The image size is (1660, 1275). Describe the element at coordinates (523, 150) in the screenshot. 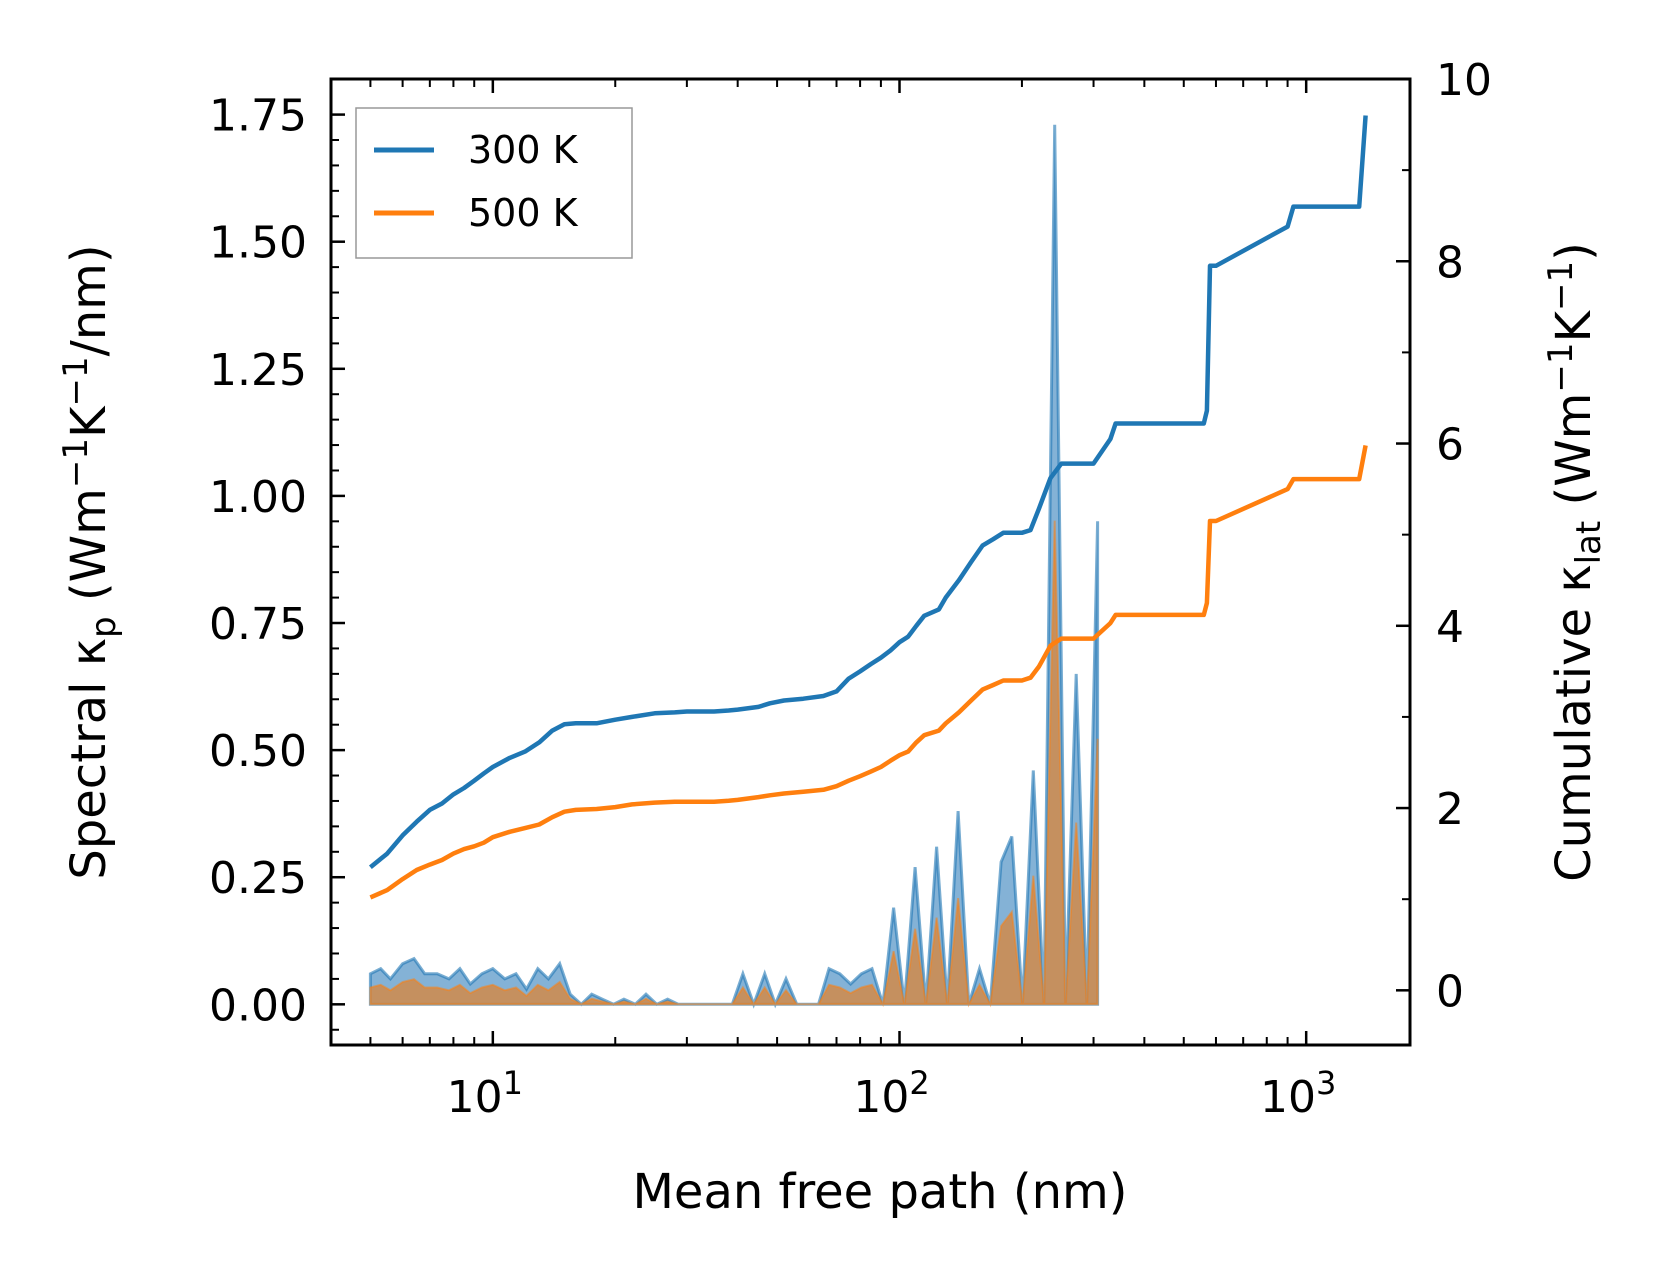

I see `legend-label-300k: 300 K` at that location.